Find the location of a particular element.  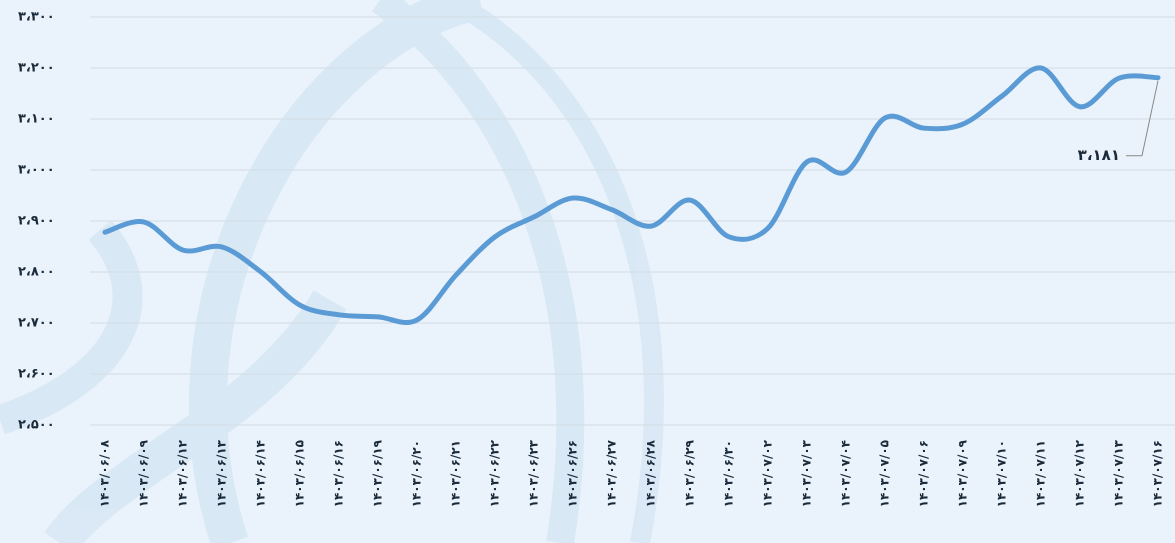

x-tick-label: ۱۴۰۳/۰۶/۱۹ is located at coordinates (378, 473).